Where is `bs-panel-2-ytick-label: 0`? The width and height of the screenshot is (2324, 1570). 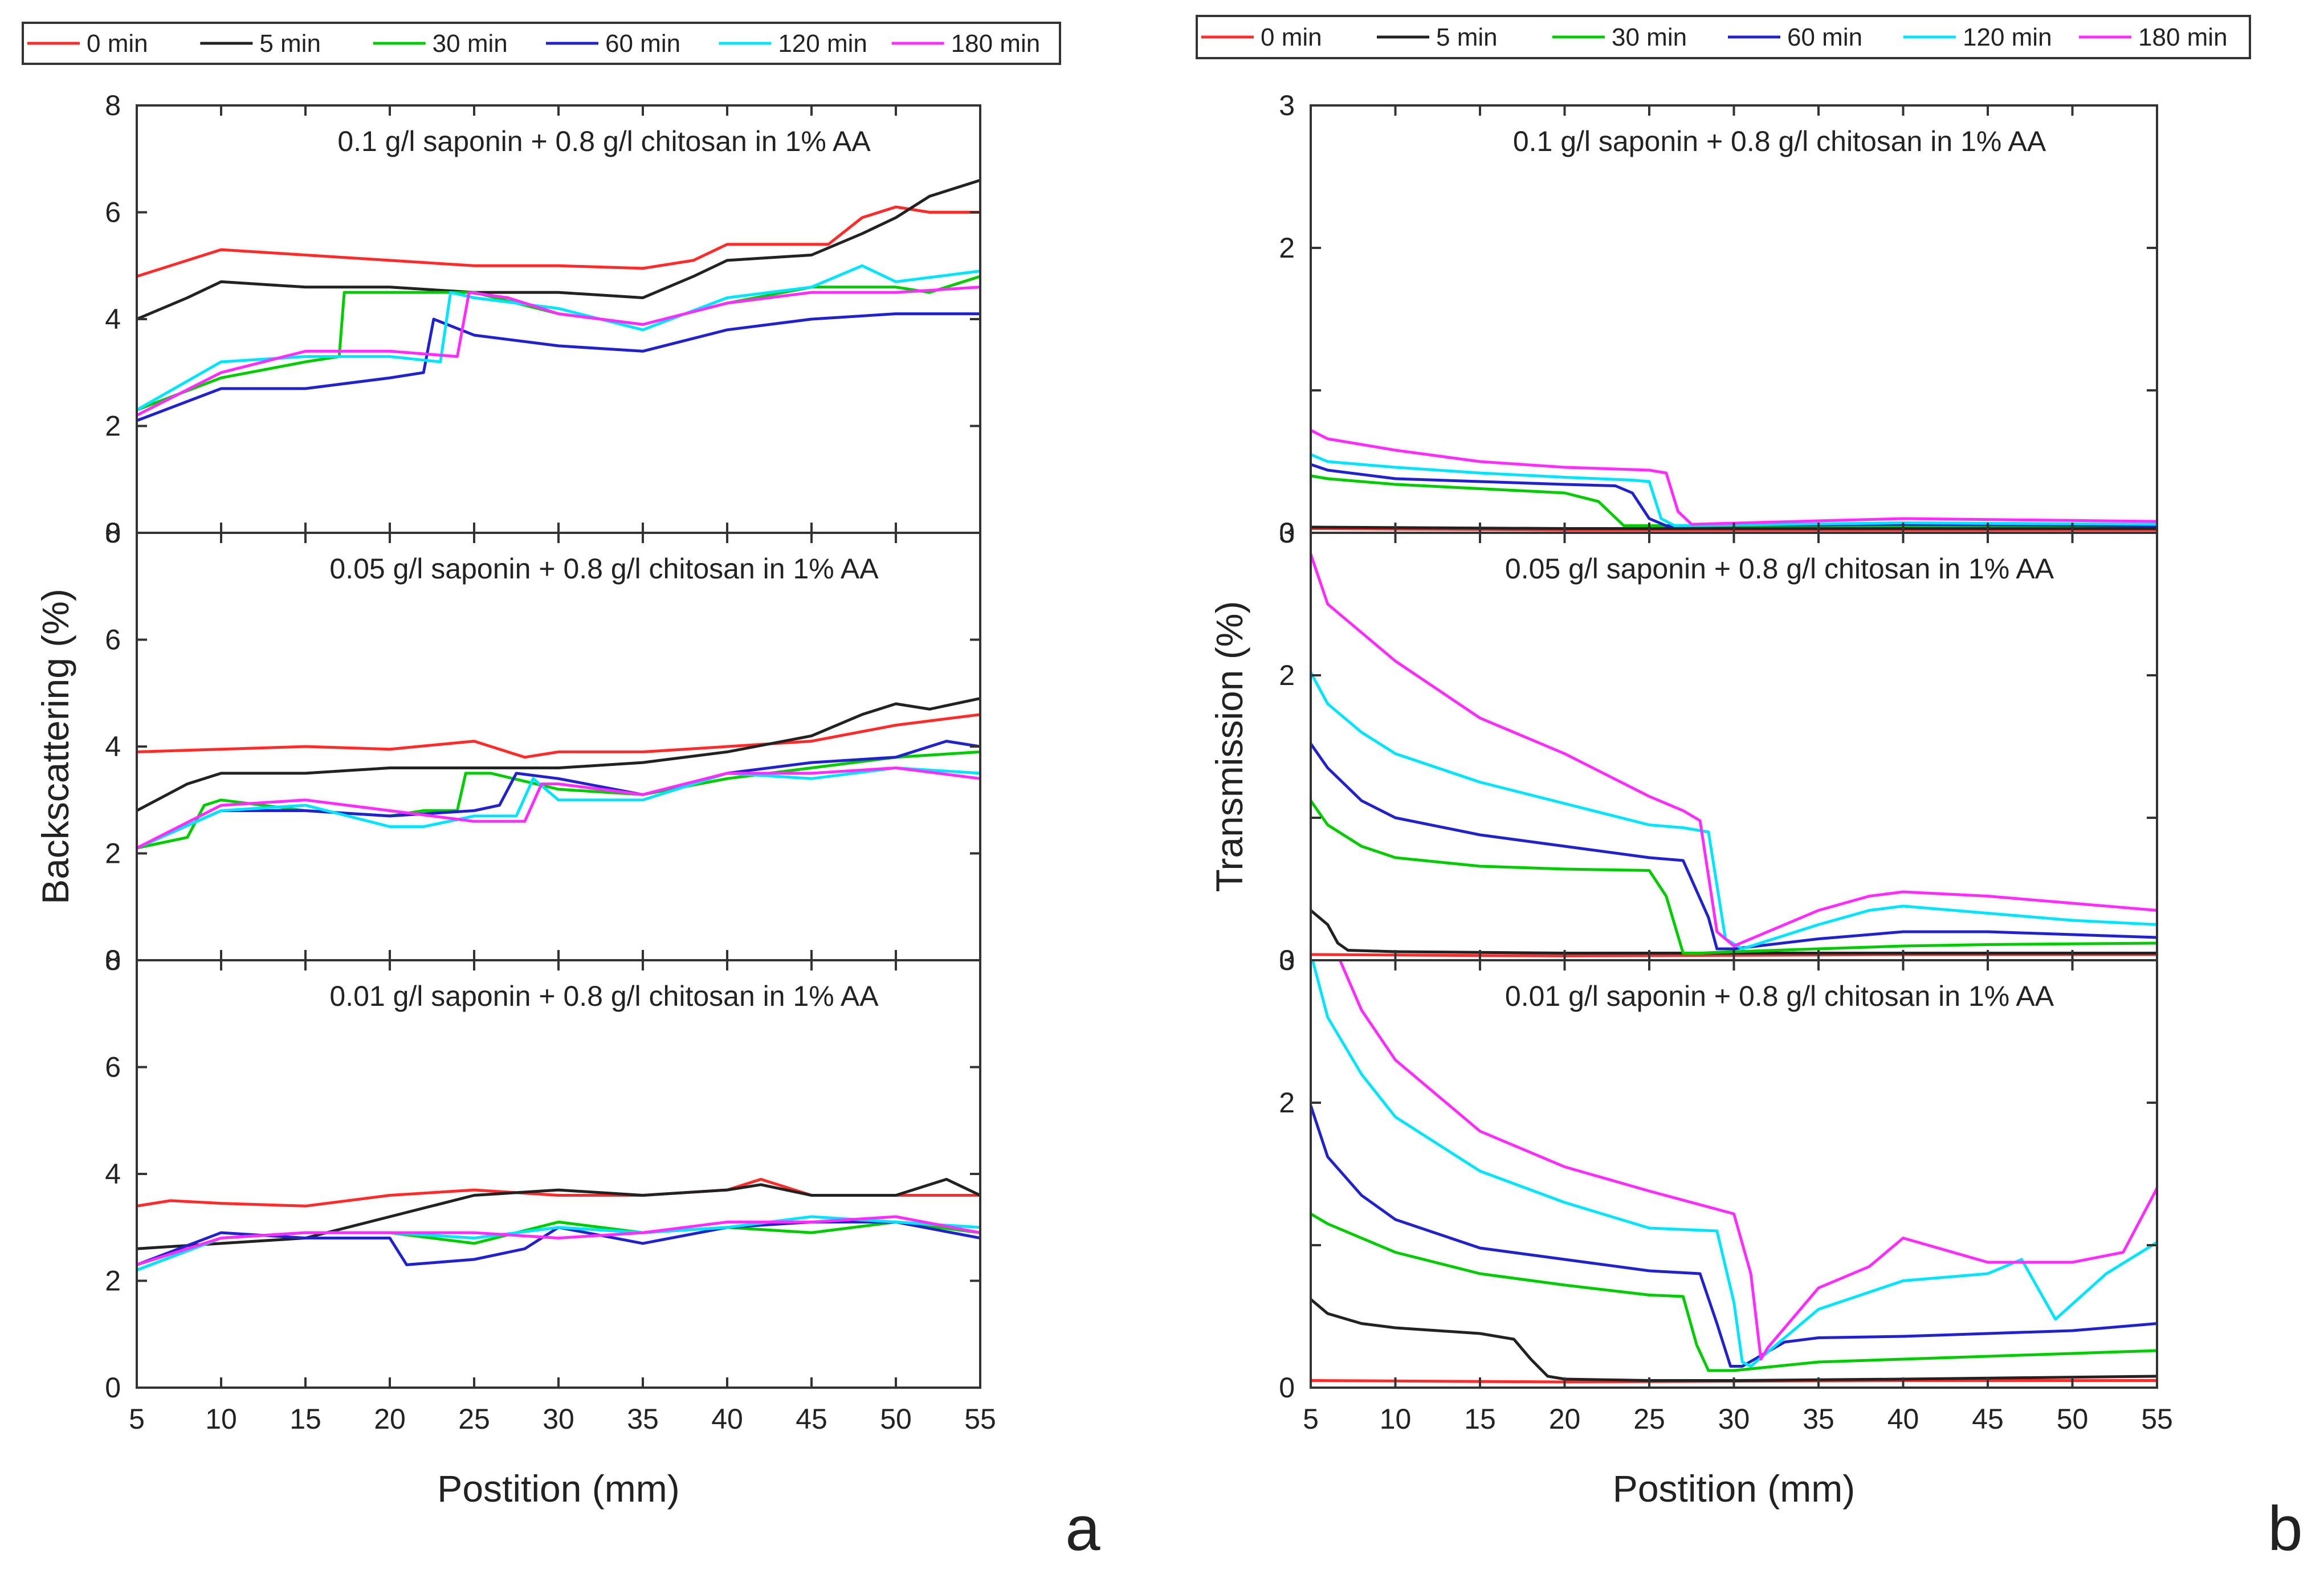
bs-panel-2-ytick-label: 0 is located at coordinates (113, 960).